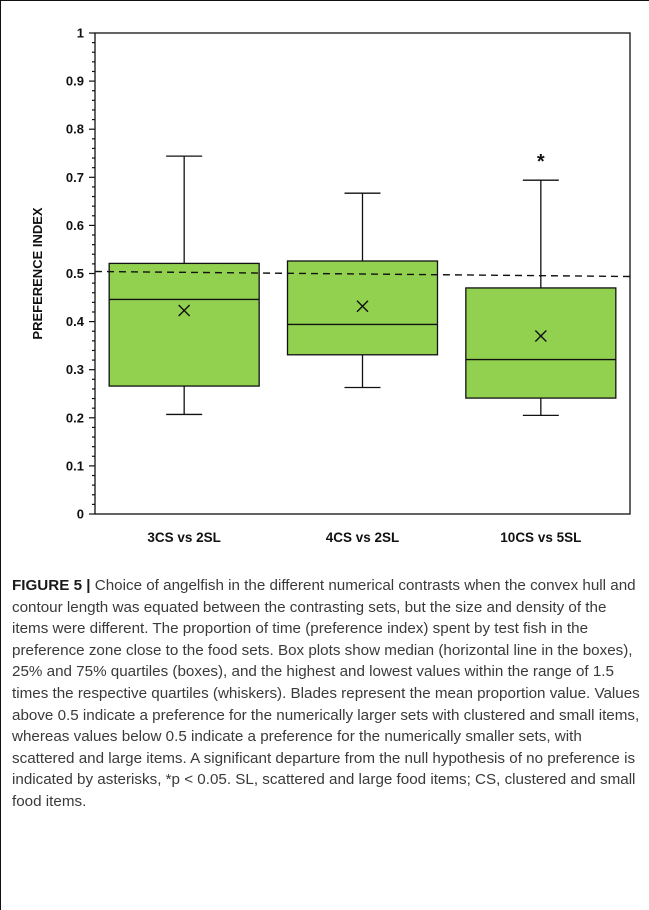  Describe the element at coordinates (37, 273) in the screenshot. I see `y-axis-label: PREFERENCE INDEX` at that location.